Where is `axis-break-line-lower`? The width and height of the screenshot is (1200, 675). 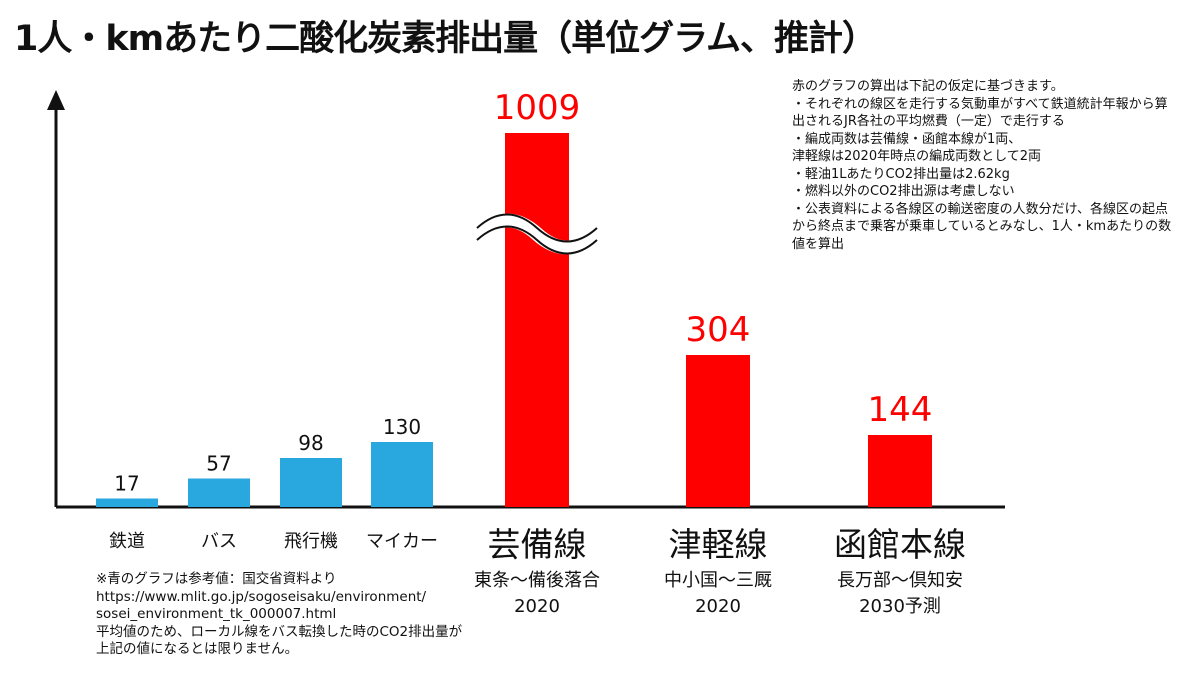 axis-break-line-lower is located at coordinates (537, 240).